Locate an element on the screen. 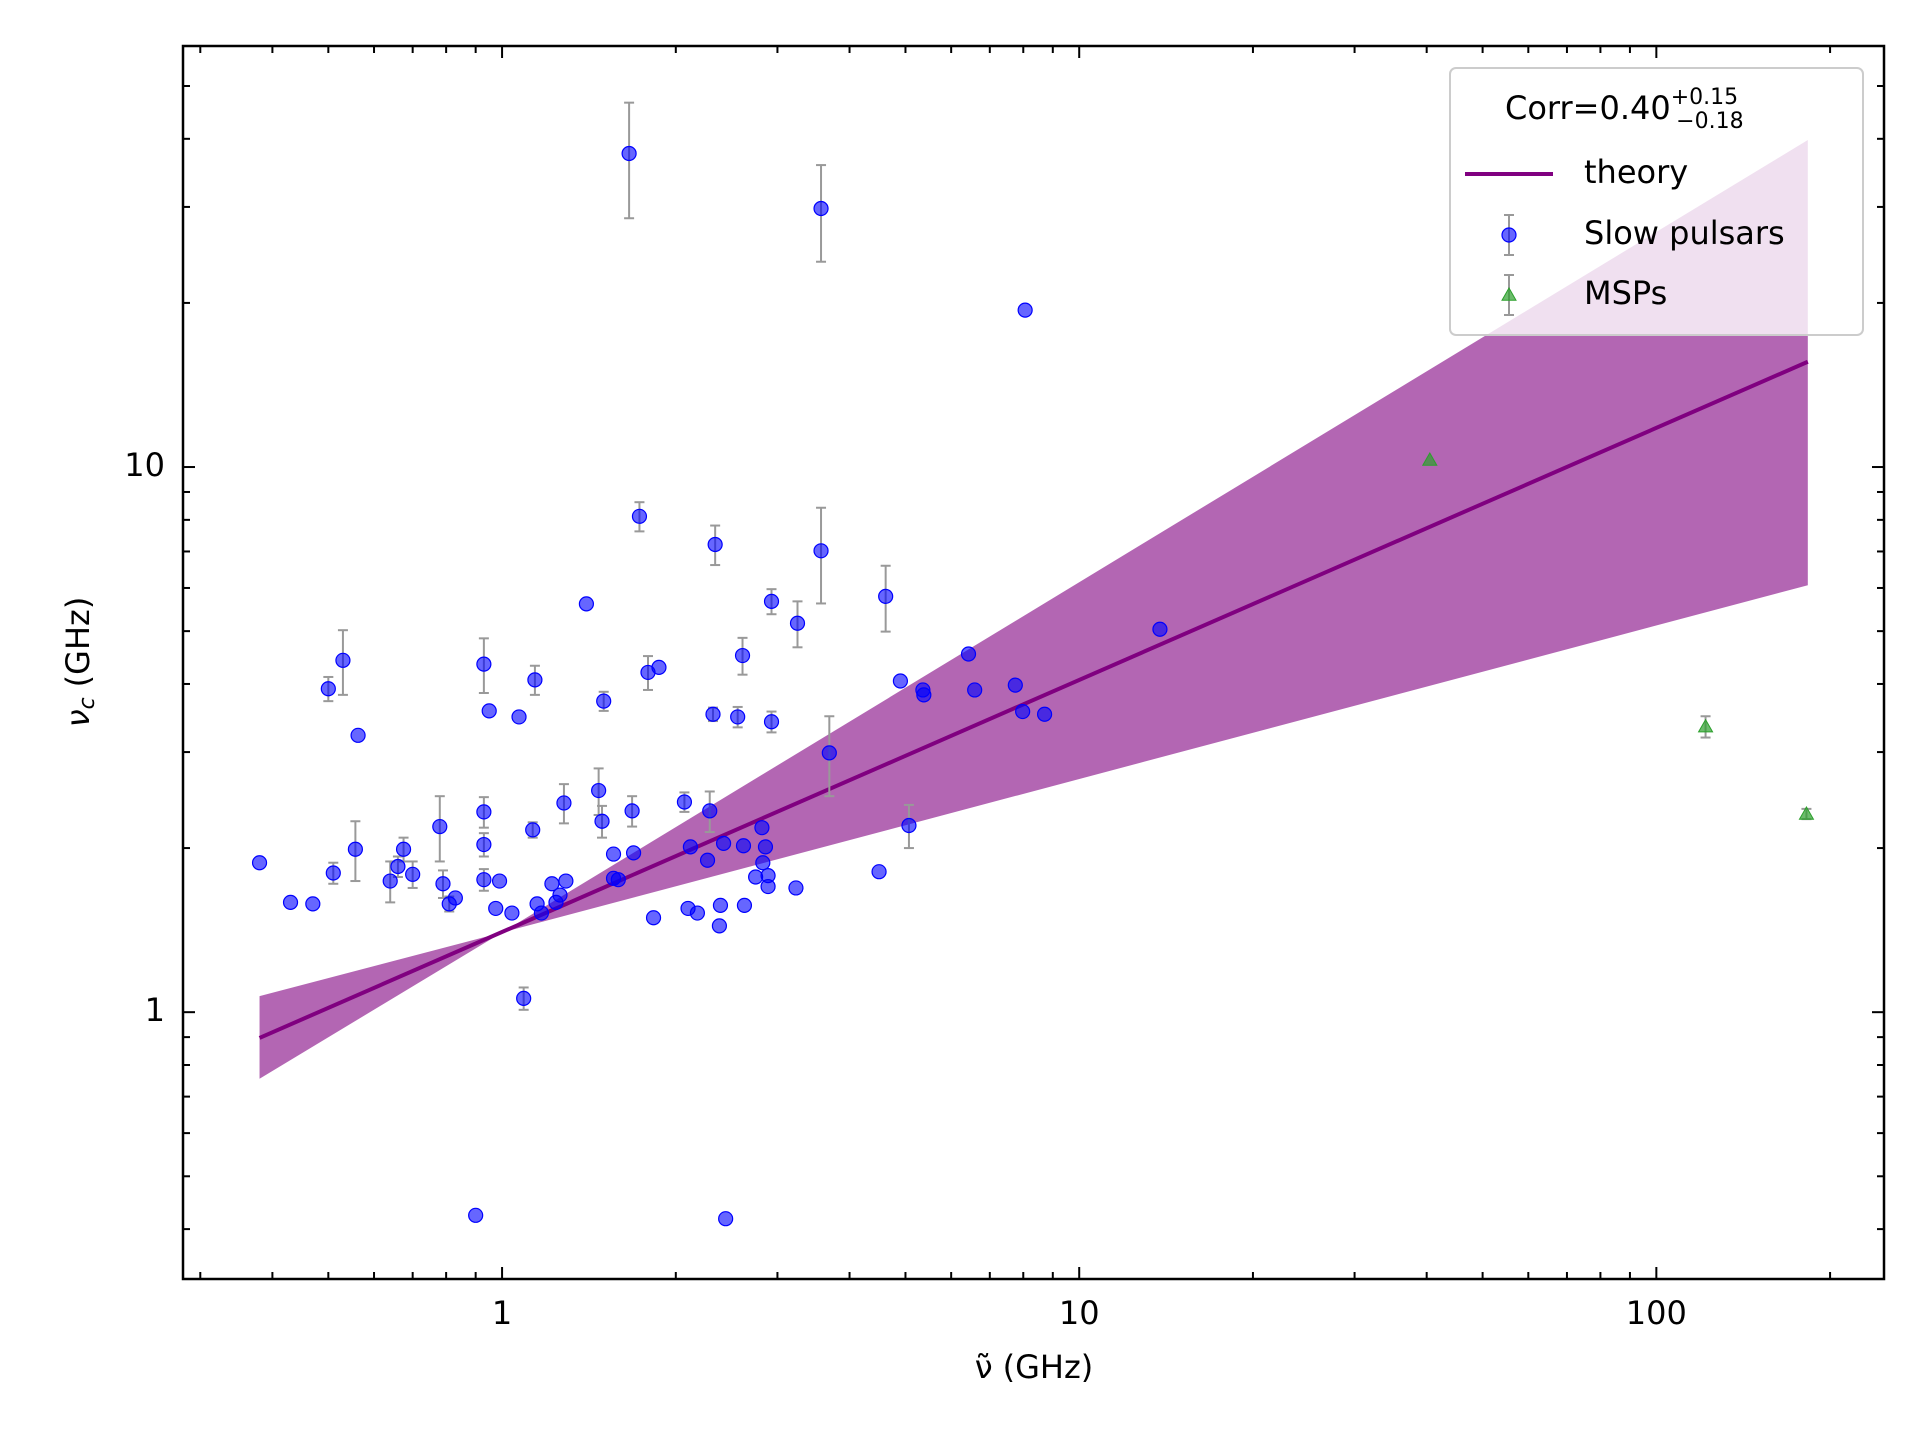 This screenshot has height=1440, width=1920. y-axis-label: νc (GHz) is located at coordinates (79, 662).